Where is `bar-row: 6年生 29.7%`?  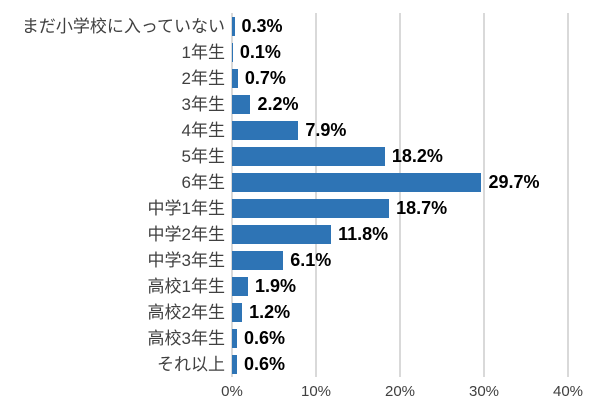
bar-row: 6年生 29.7% is located at coordinates (284, 182).